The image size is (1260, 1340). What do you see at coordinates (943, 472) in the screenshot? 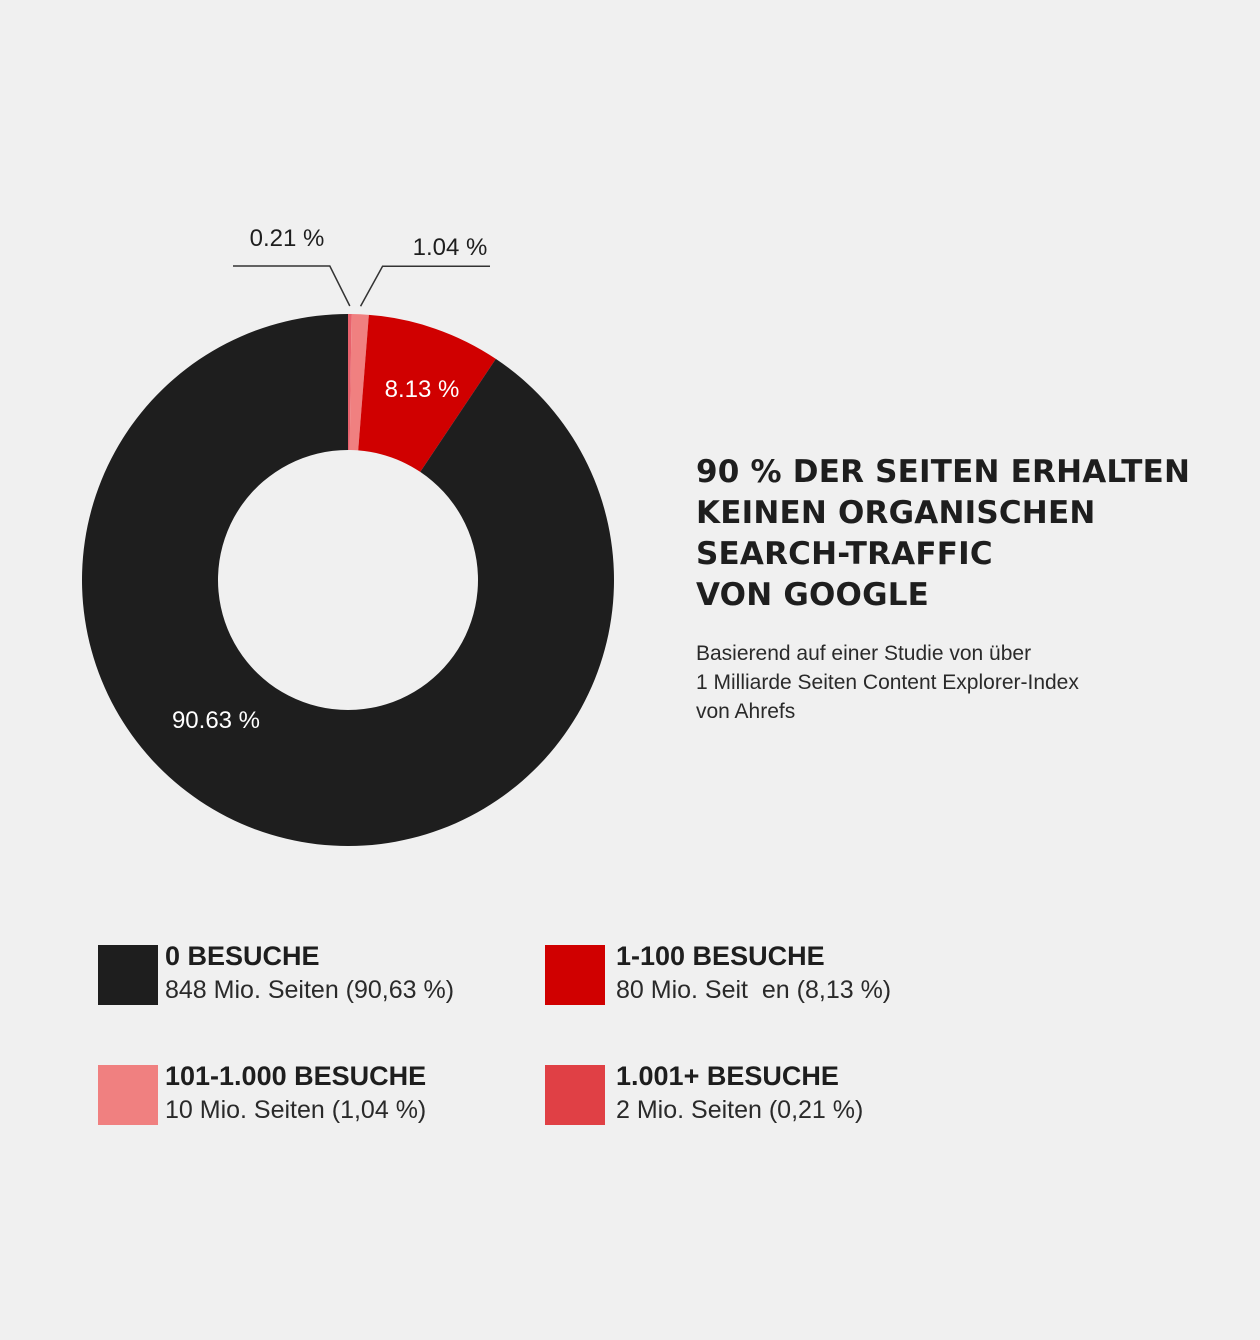
I see `chart-title-line: 90 % DER SEITEN ERHALTEN` at bounding box center [943, 472].